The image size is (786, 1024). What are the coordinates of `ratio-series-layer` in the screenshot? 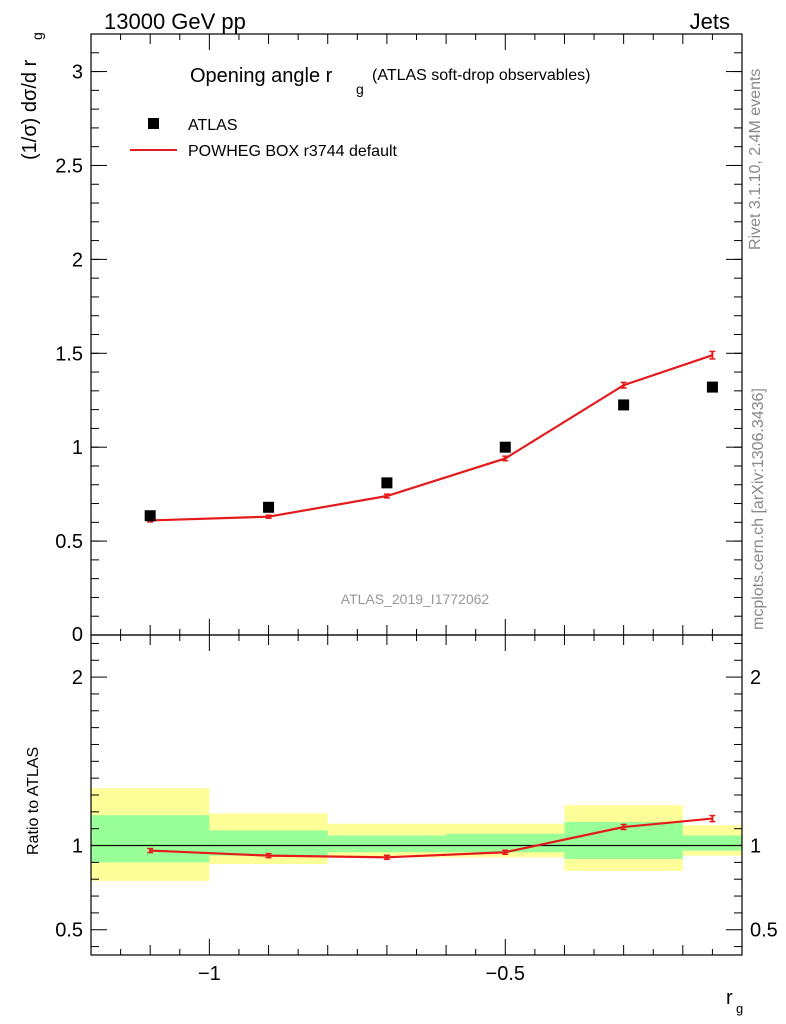 It's located at (431, 837).